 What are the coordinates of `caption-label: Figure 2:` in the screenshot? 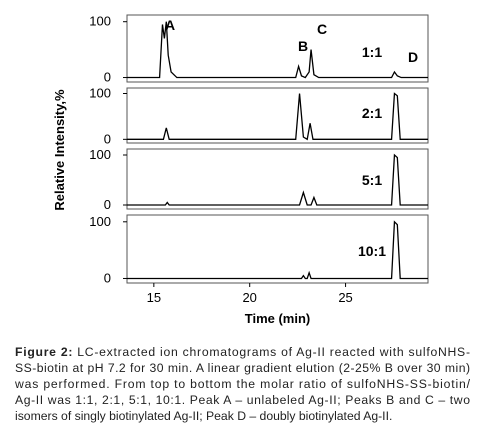 It's located at (43, 352).